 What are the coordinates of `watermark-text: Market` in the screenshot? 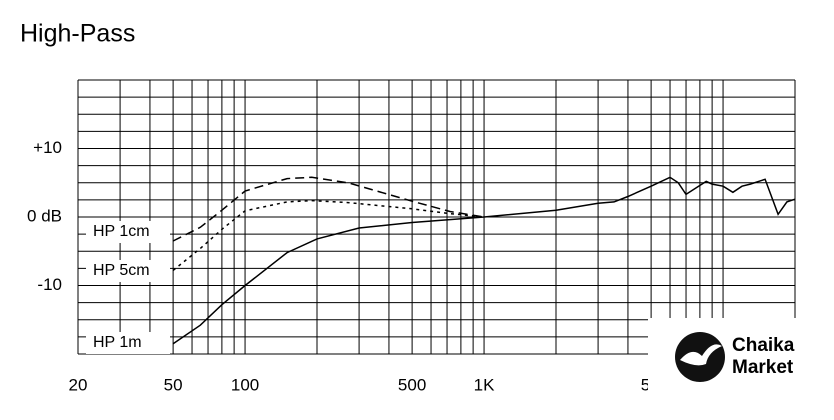 It's located at (763, 367).